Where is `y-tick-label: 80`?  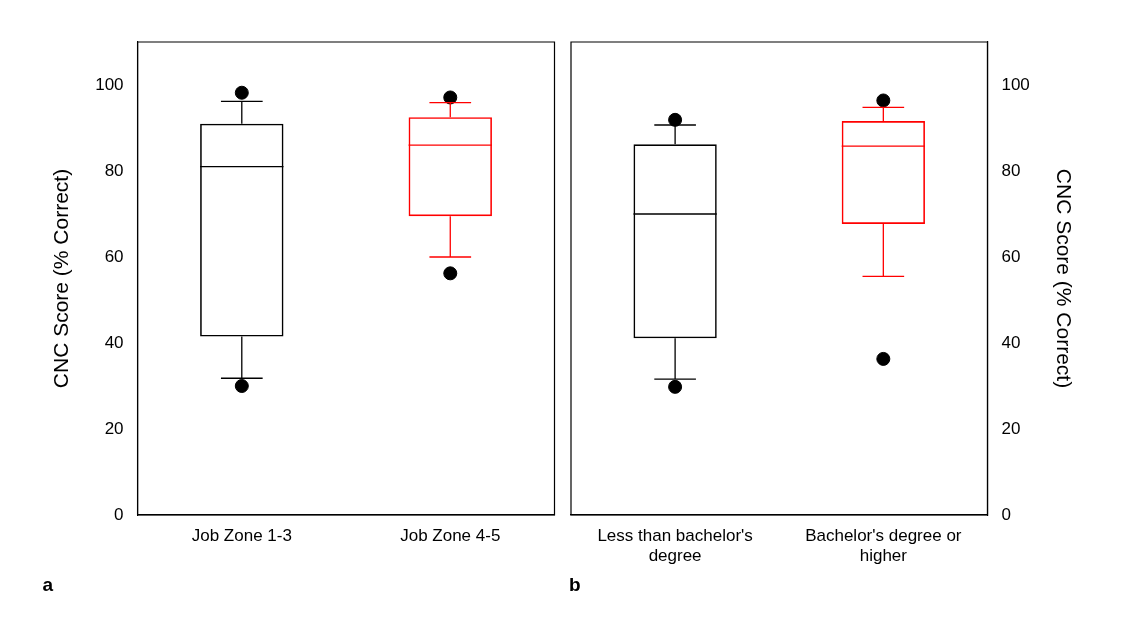 y-tick-label: 80 is located at coordinates (114, 170).